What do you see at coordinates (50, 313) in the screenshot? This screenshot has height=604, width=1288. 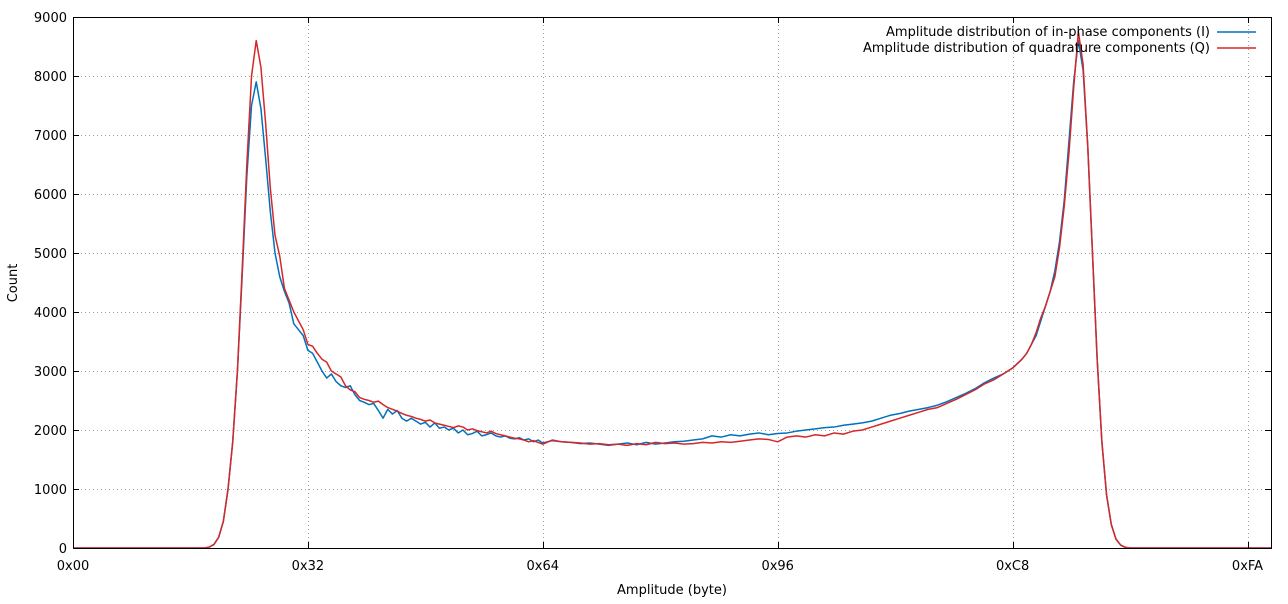 I see `y-tick-label: 4000` at bounding box center [50, 313].